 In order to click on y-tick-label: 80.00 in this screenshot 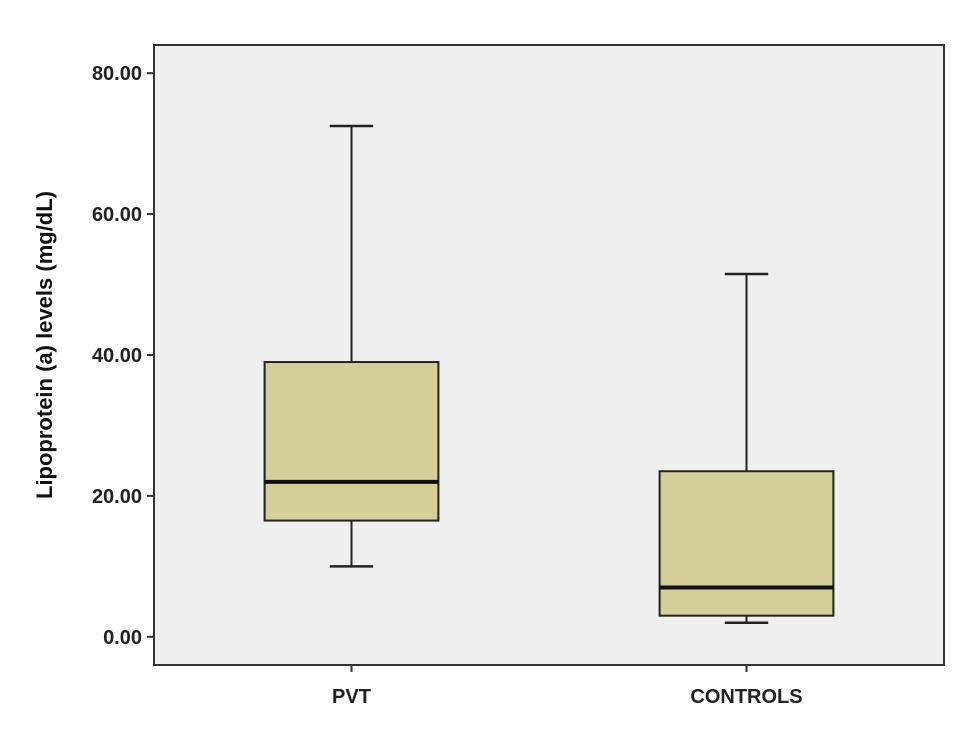, I will do `click(117, 74)`.